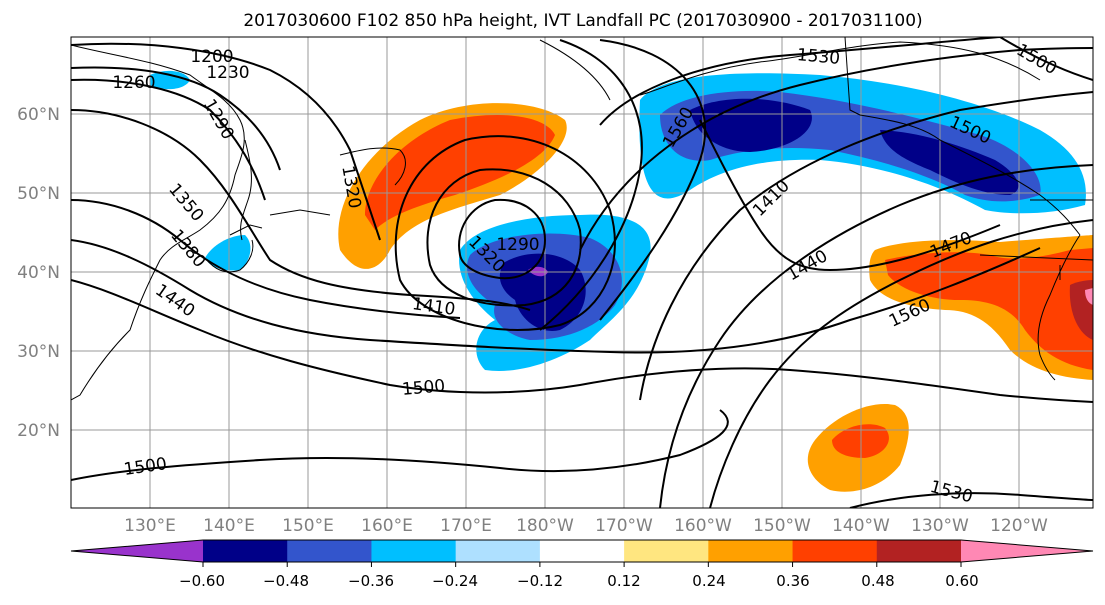 Image resolution: width=1105 pixels, height=605 pixels. I want to click on lon-label: 150°W, so click(782, 526).